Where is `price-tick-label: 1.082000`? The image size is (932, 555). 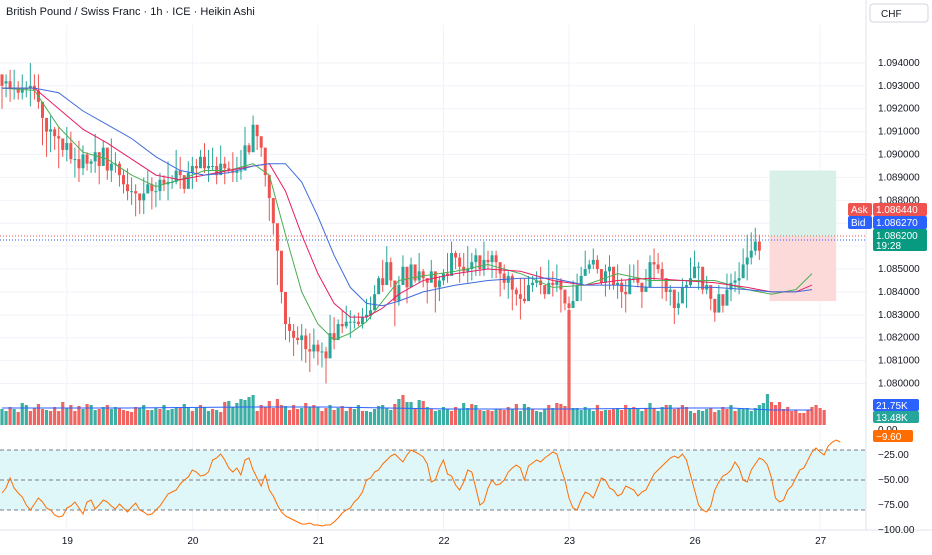 price-tick-label: 1.082000 is located at coordinates (899, 338).